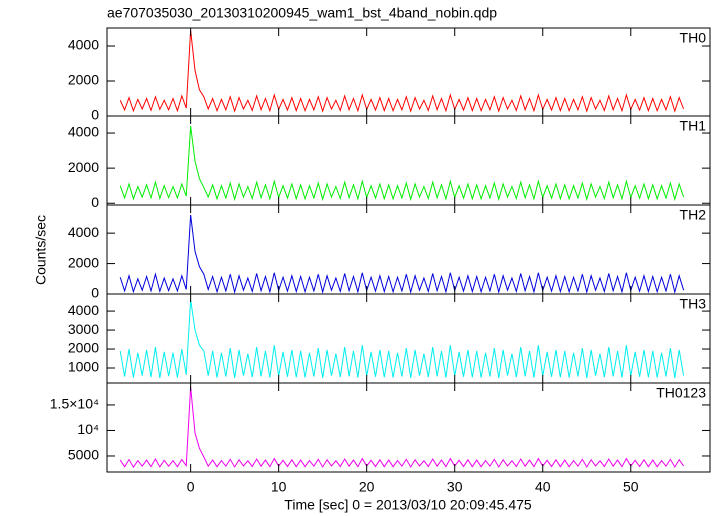 This screenshot has height=516, width=717. I want to click on x-tick-label: 30, so click(455, 487).